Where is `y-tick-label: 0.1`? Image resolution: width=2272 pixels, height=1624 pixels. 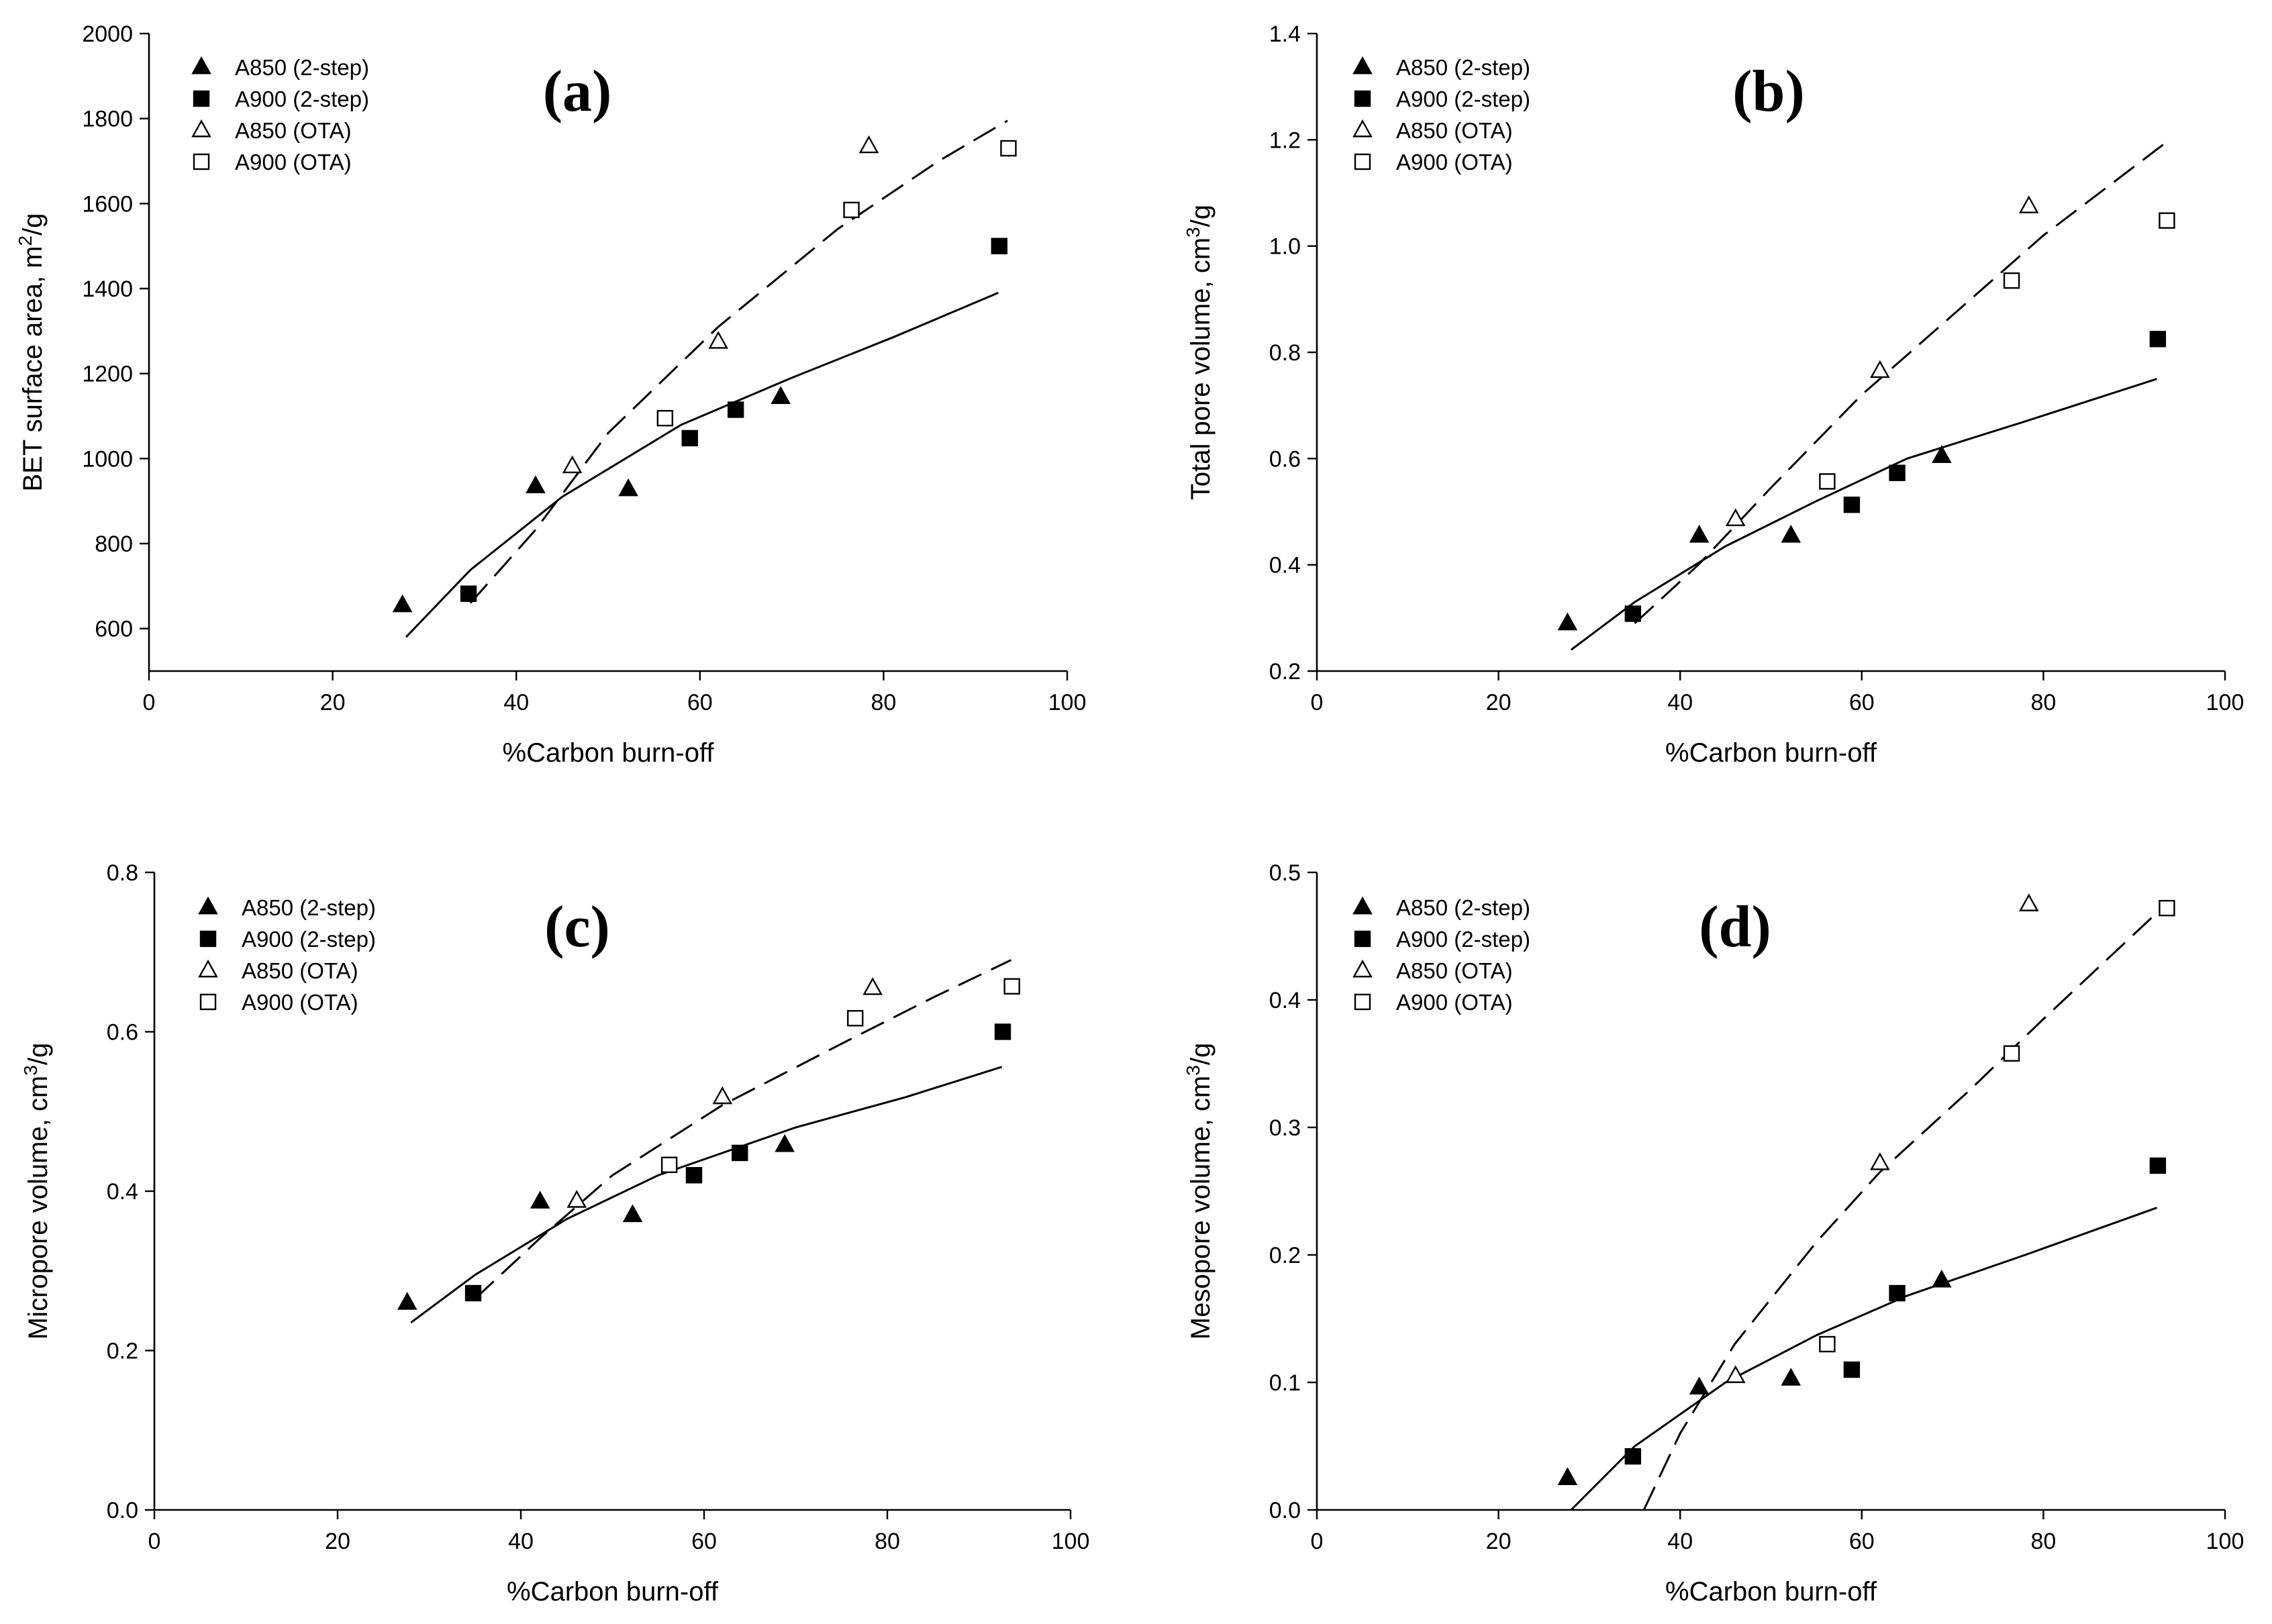
y-tick-label: 0.1 is located at coordinates (1285, 1383).